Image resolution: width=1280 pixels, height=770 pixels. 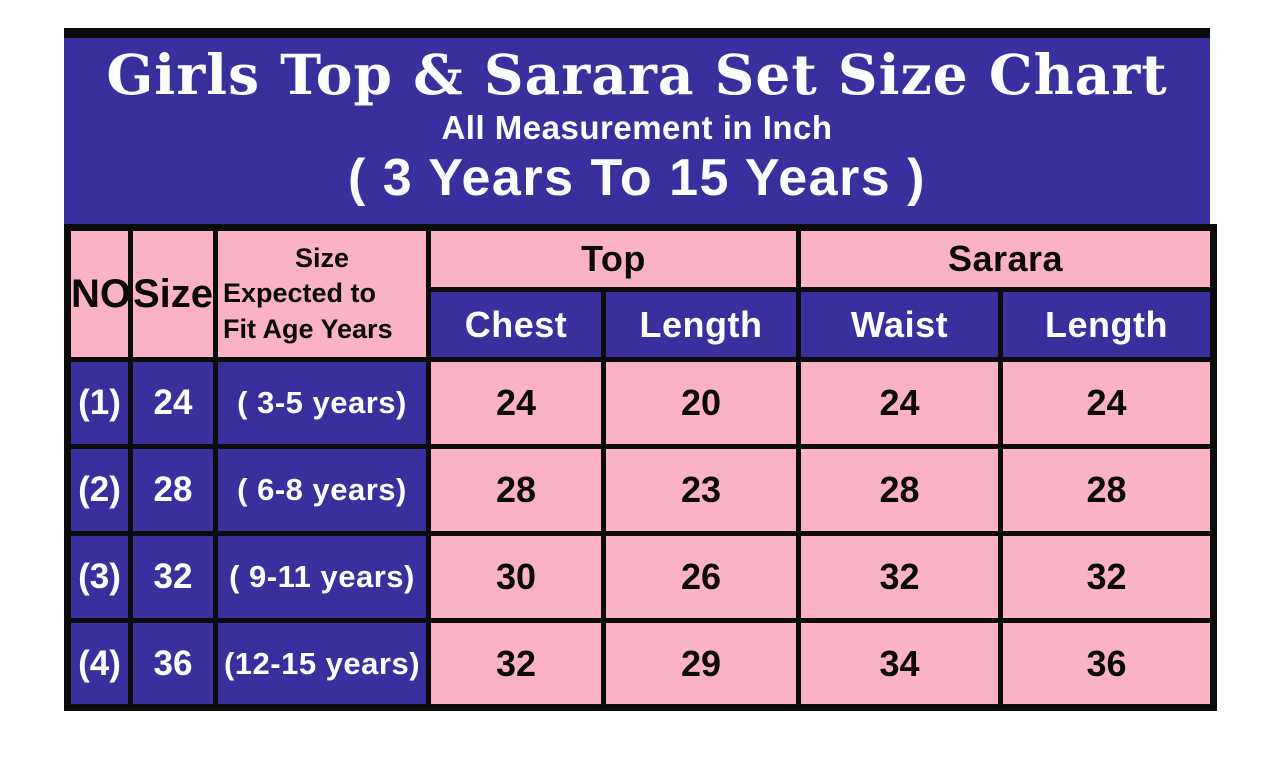 I want to click on cell-top-chest: 24, so click(x=516, y=403).